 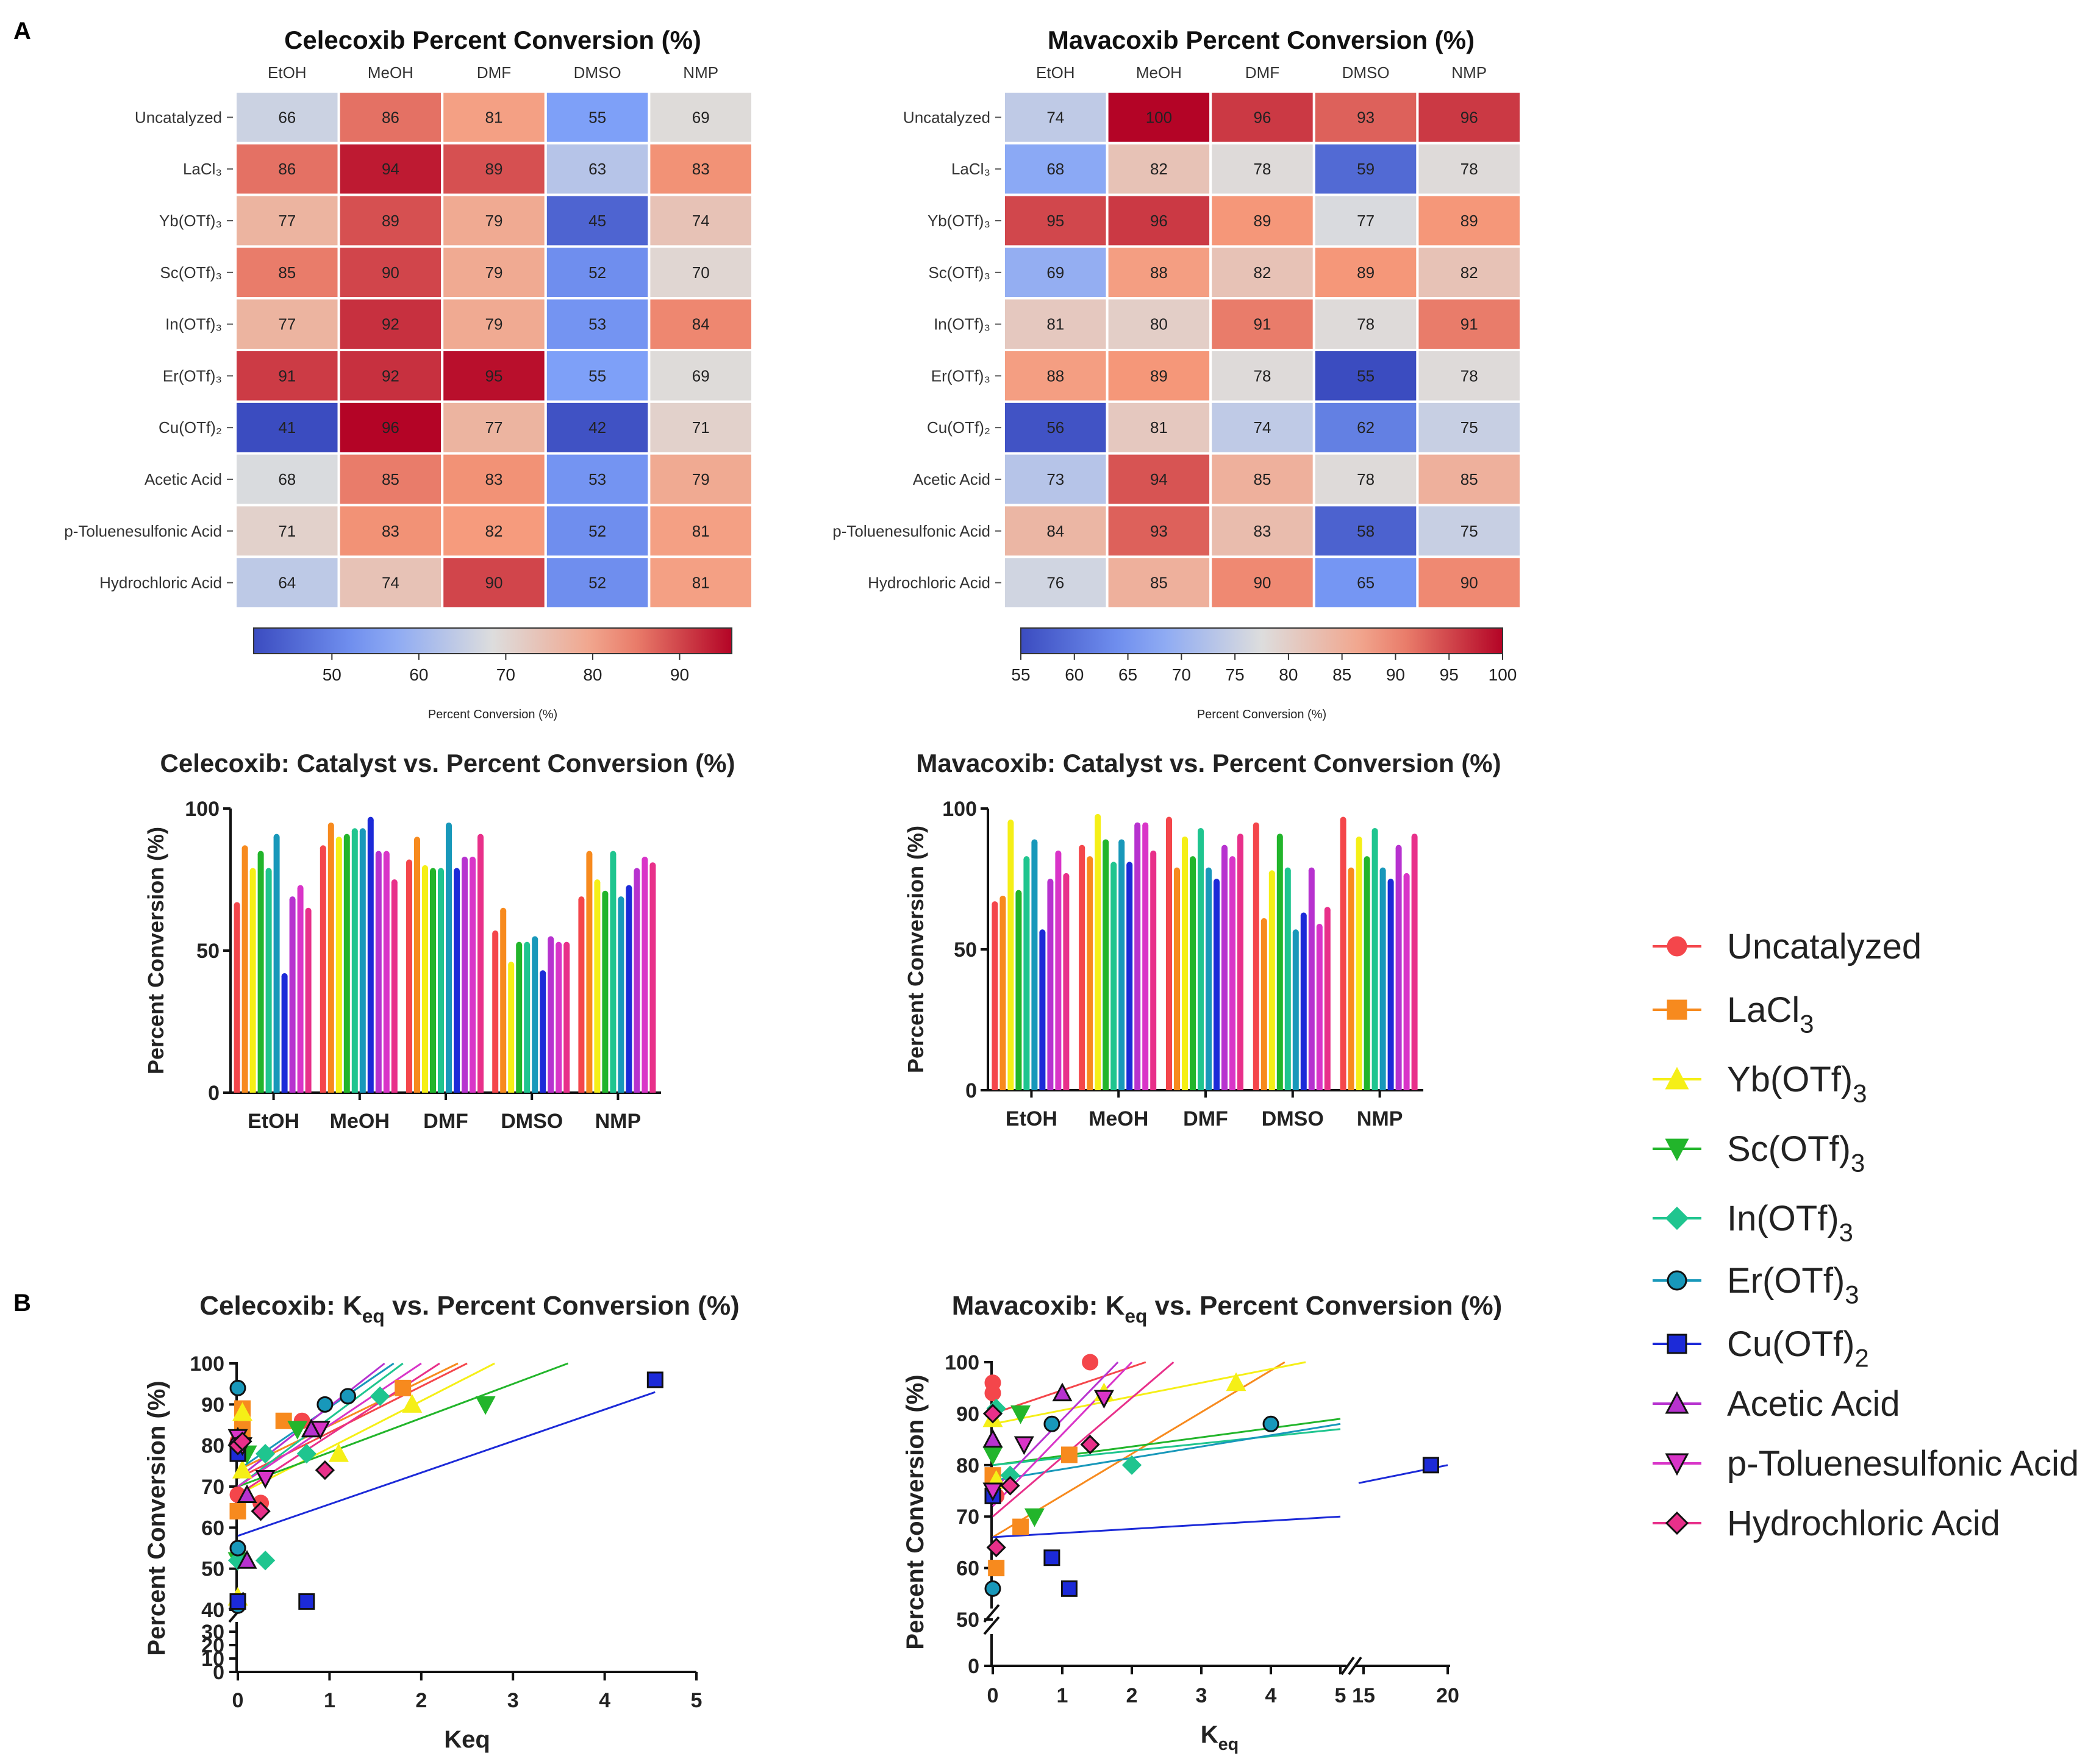 I want to click on scatter-y-tick-label: 30, so click(x=213, y=1632).